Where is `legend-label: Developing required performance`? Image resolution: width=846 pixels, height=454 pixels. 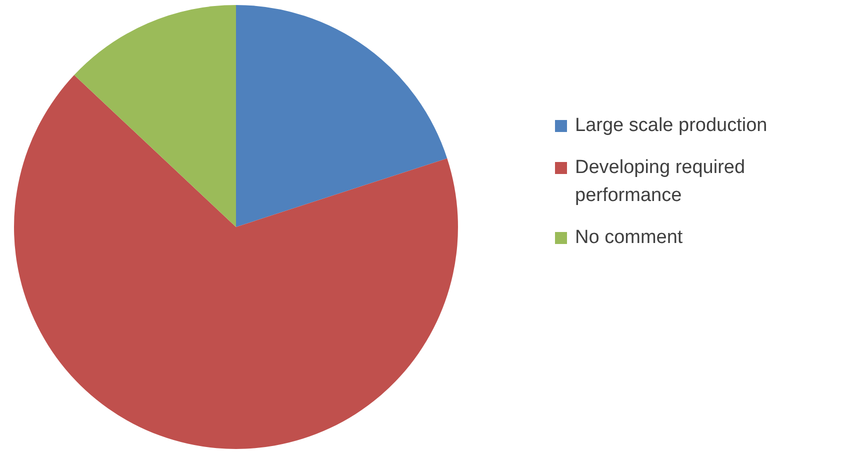 legend-label: Developing required performance is located at coordinates (660, 182).